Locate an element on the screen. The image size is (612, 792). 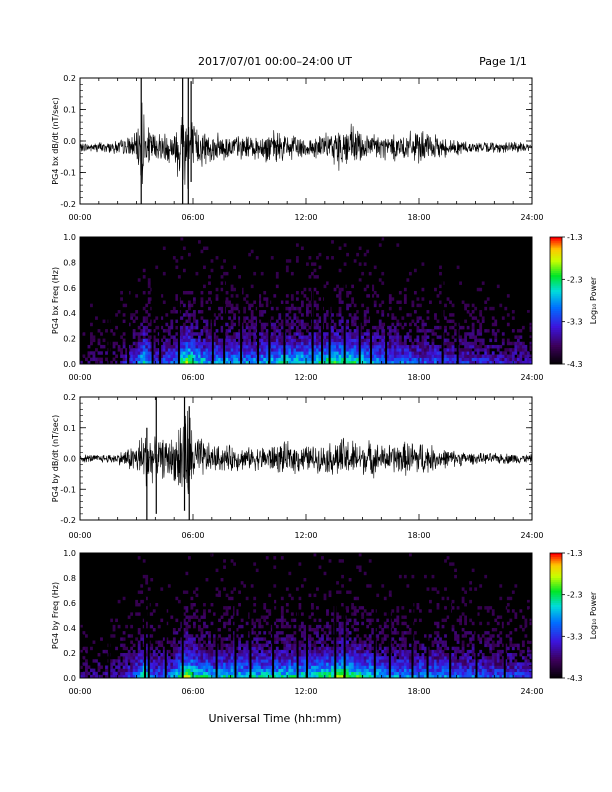
data-gap is located at coordinates (152, 322).